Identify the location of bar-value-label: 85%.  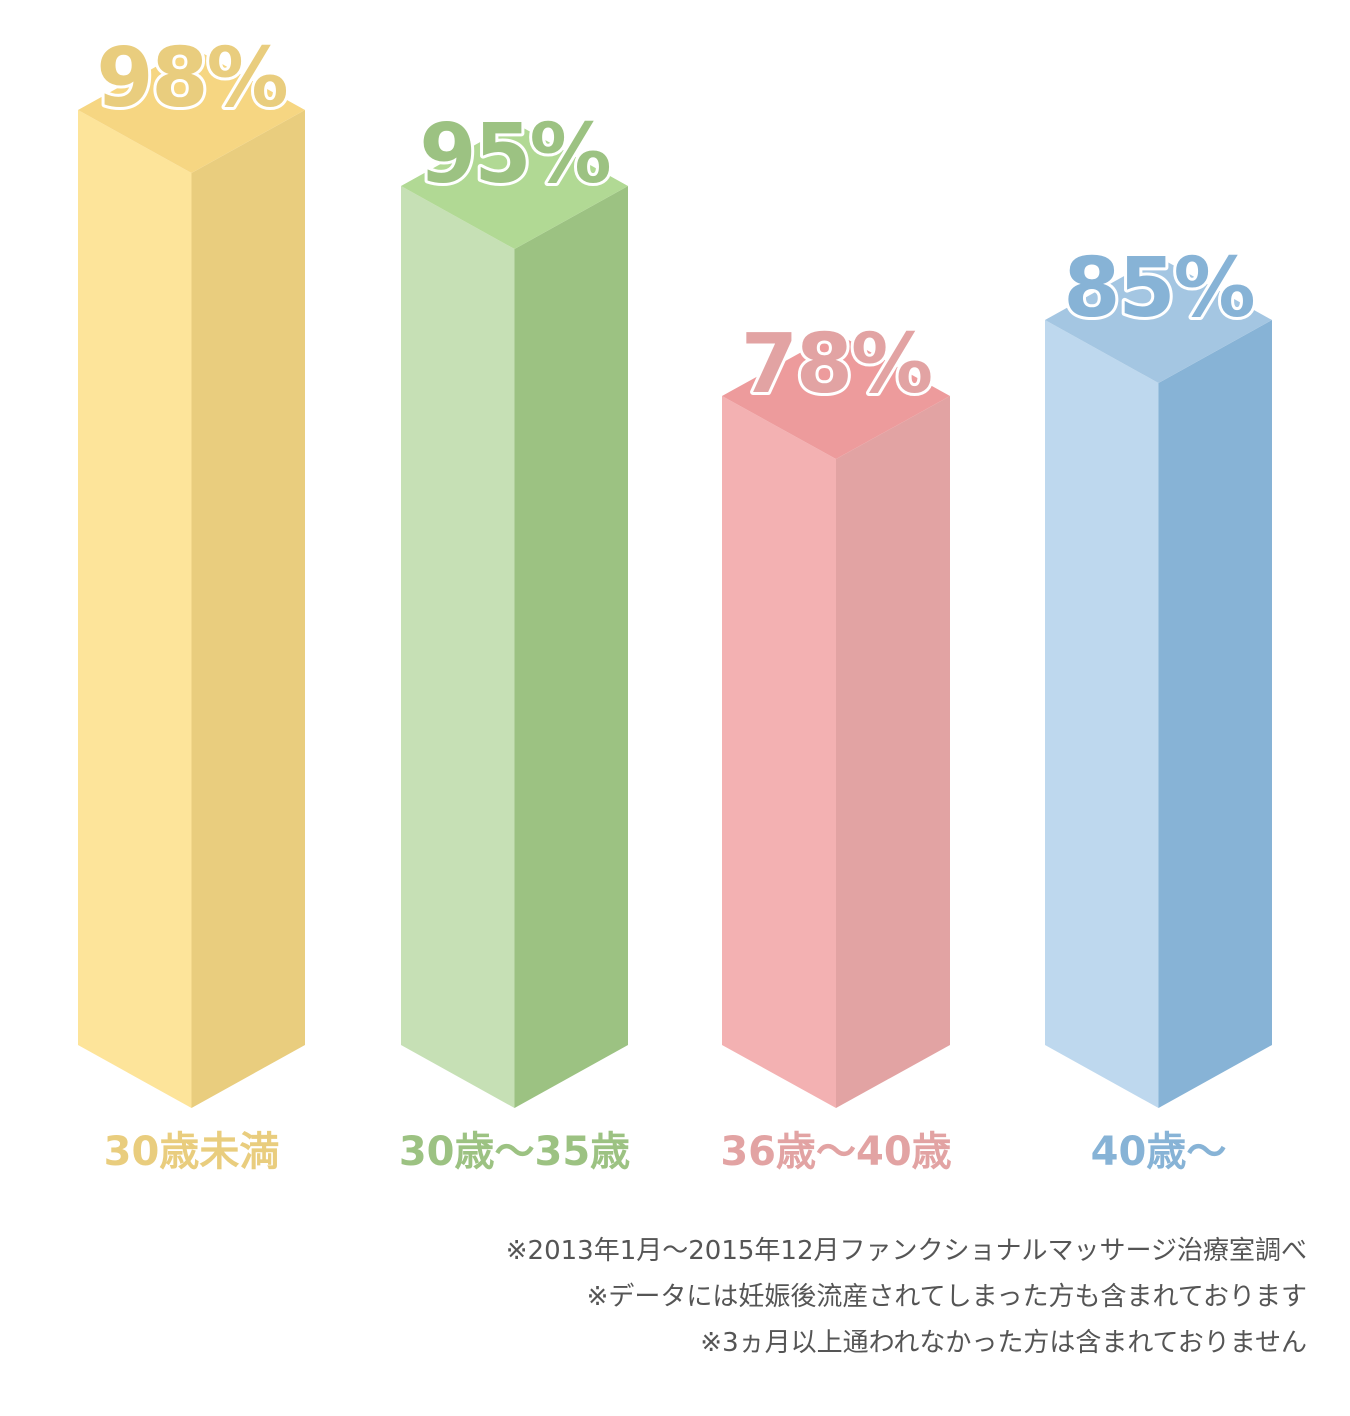
(1158, 288).